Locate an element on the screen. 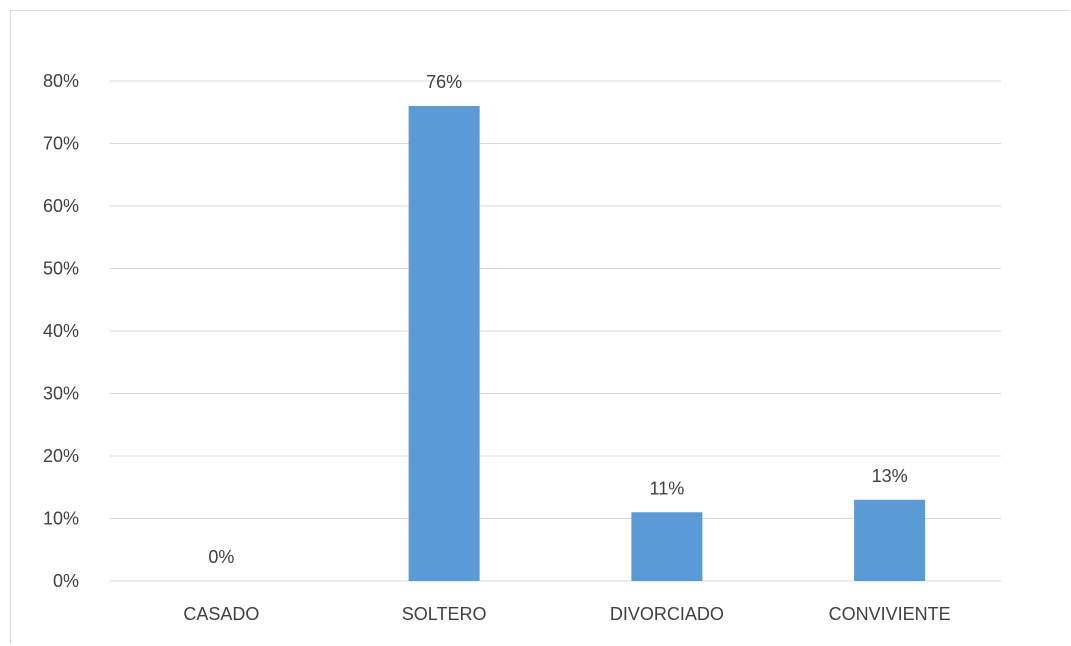  data-label: 11% is located at coordinates (667, 488).